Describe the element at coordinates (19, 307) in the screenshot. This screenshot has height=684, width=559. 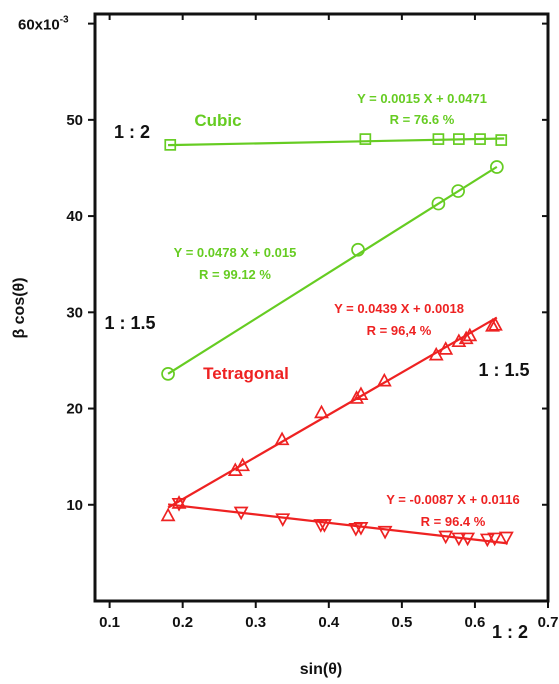
I see `y-axis-title: β cos(θ)` at that location.